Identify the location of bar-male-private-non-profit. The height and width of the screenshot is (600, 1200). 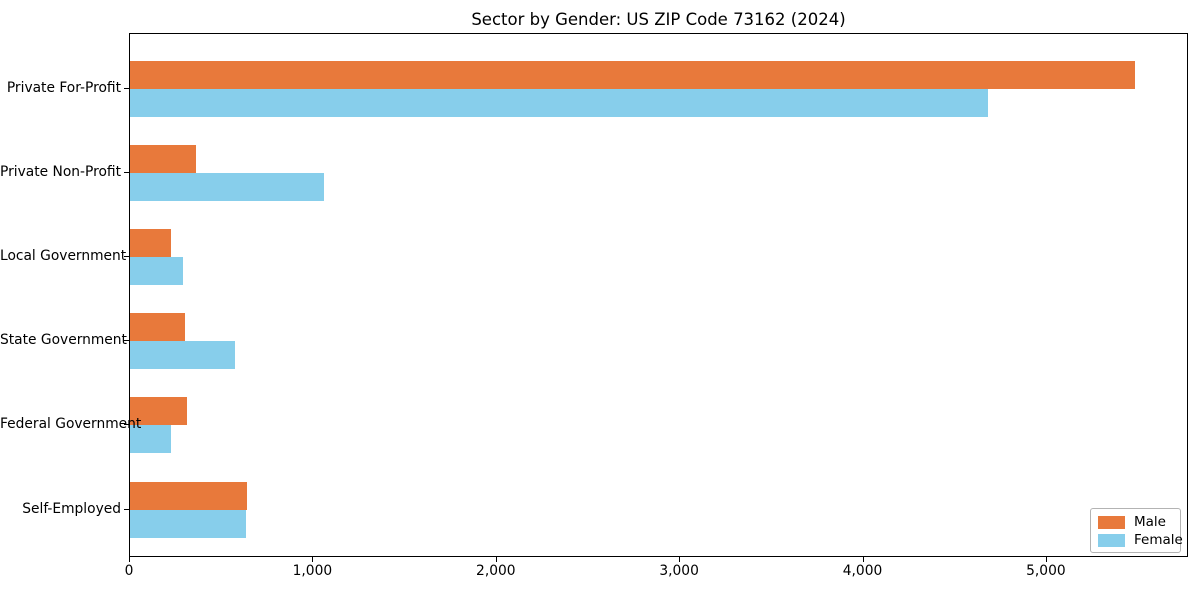
(163, 159).